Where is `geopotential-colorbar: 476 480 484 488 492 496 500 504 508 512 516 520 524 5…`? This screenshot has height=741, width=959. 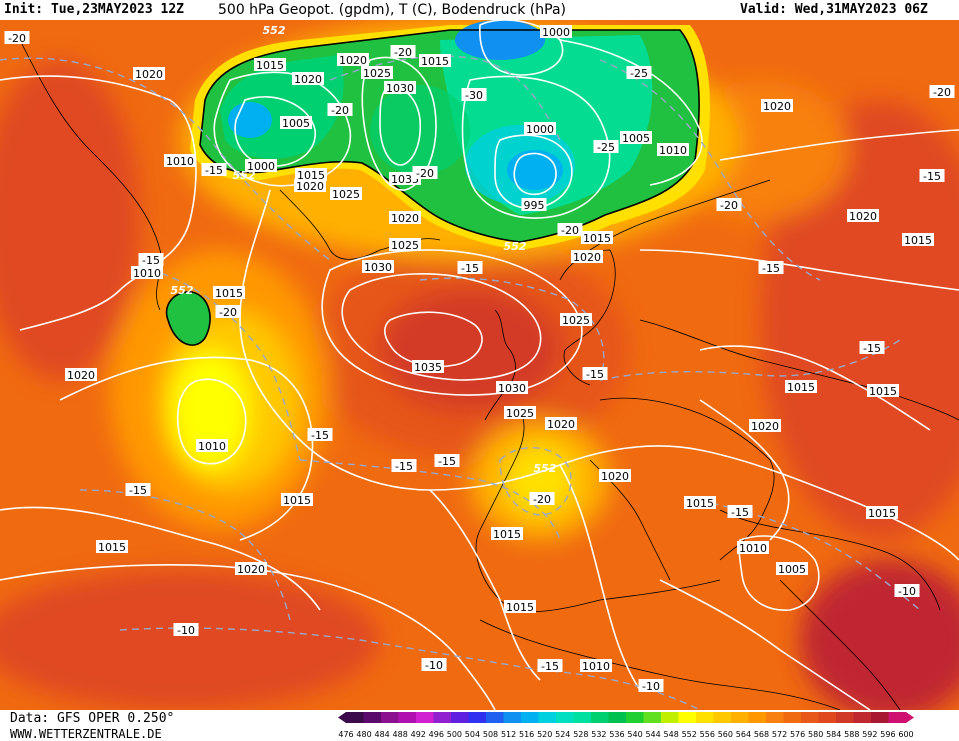
geopotential-colorbar: 476 480 484 488 492 496 500 504 508 512 516 520 524 5… is located at coordinates (626, 725).